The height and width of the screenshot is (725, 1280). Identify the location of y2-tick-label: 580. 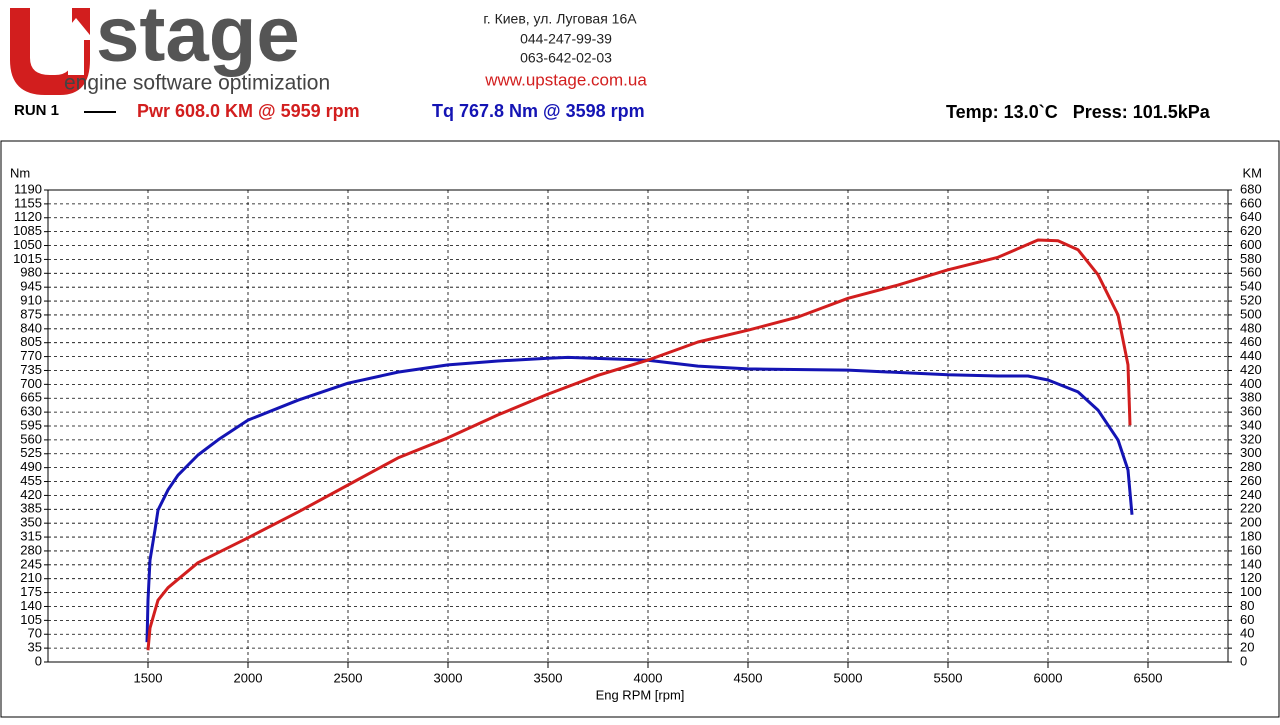
(1251, 258).